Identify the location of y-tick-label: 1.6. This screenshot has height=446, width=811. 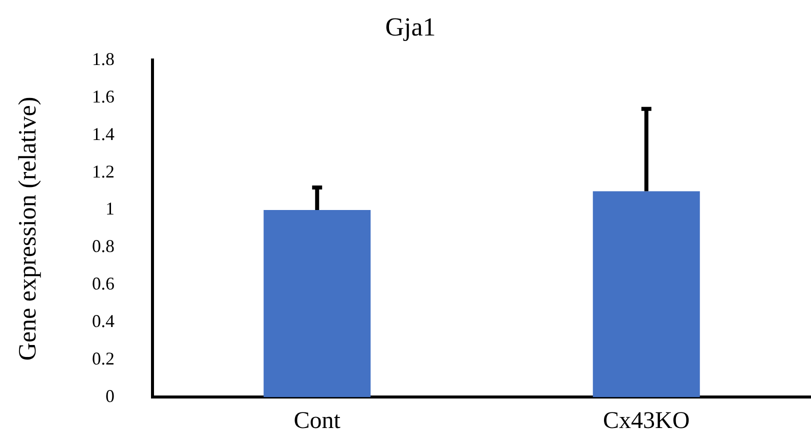
(103, 96).